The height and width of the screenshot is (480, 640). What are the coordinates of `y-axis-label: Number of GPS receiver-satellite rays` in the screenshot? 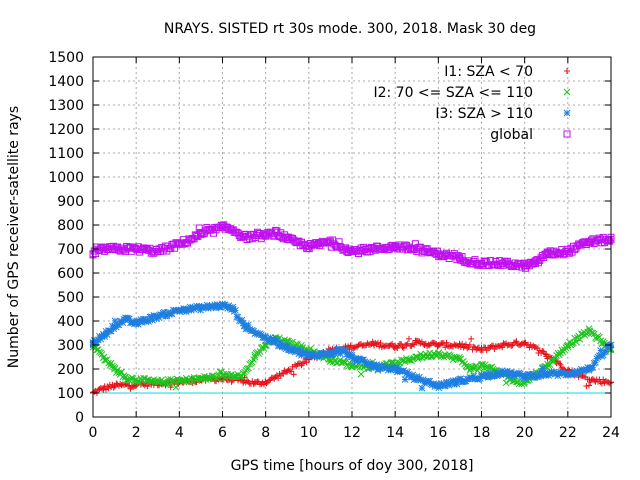 It's located at (14, 237).